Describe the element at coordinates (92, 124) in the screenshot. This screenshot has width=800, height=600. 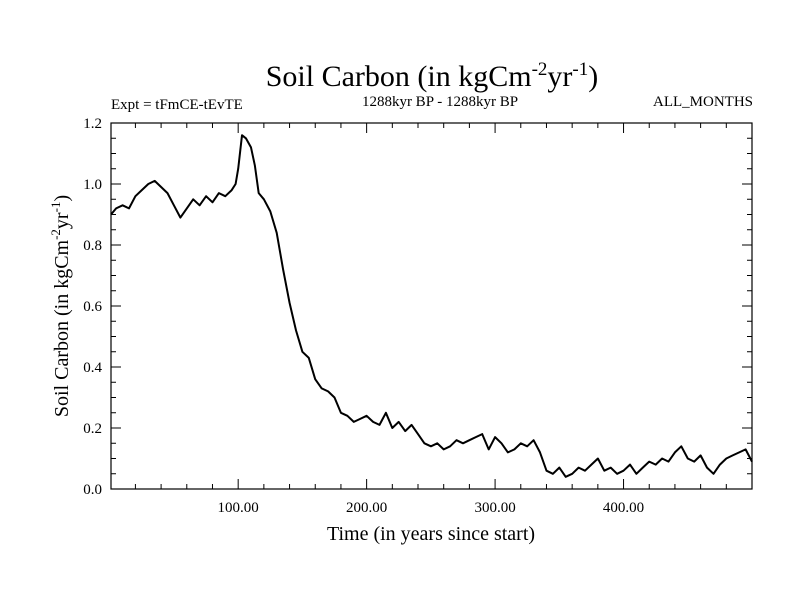
I see `y-tick-label: 1.2` at that location.